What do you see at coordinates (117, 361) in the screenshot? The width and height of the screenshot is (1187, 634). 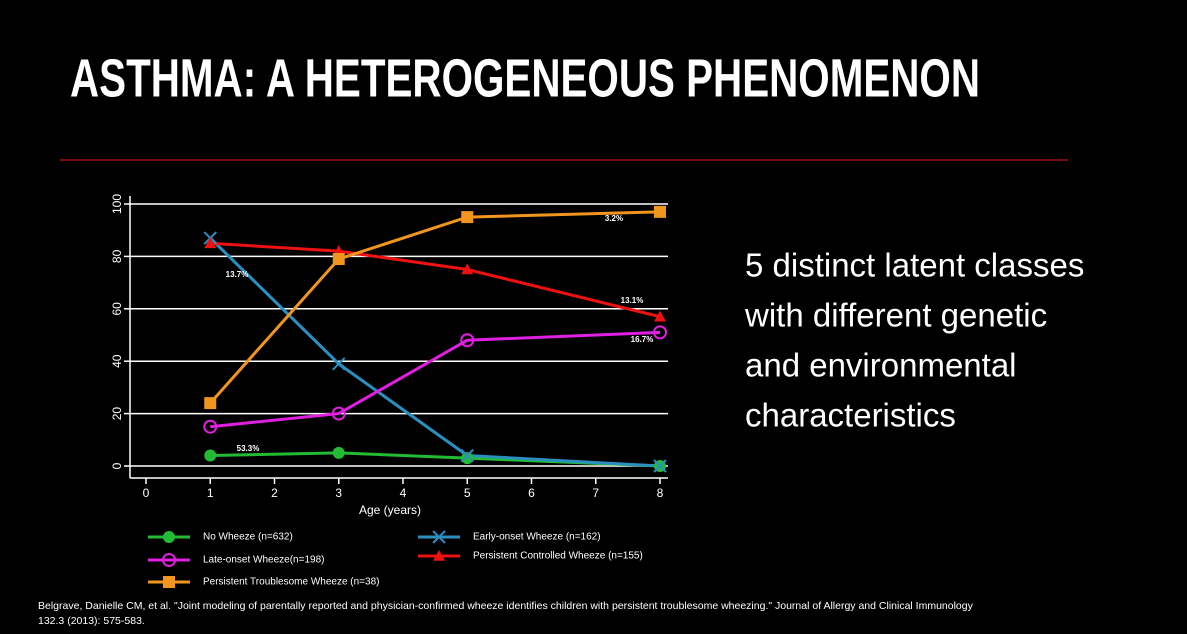 I see `y-tick-label: 40` at bounding box center [117, 361].